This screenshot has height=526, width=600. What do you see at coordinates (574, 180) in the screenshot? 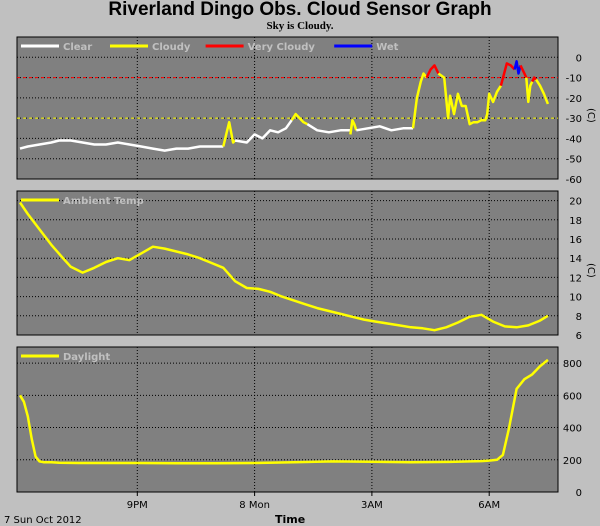
I see `sky-temperature-ytick-label: -60` at bounding box center [574, 180].